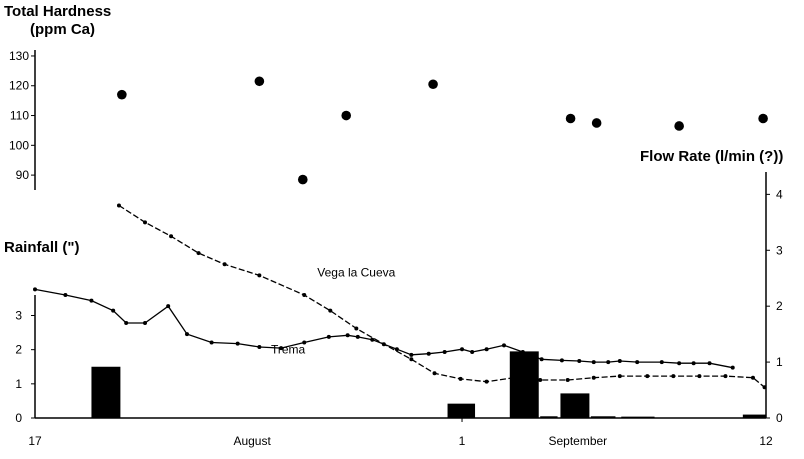  What do you see at coordinates (779, 362) in the screenshot?
I see `flow-tick-label: 1` at bounding box center [779, 362].